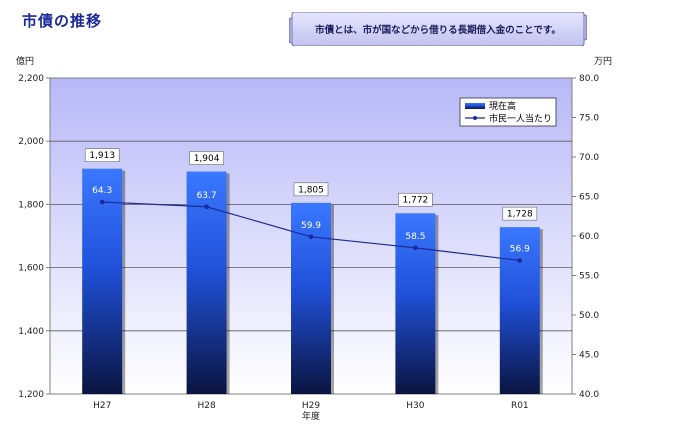  Describe the element at coordinates (589, 395) in the screenshot. I see `y-right-tick-label: 40.0` at that location.